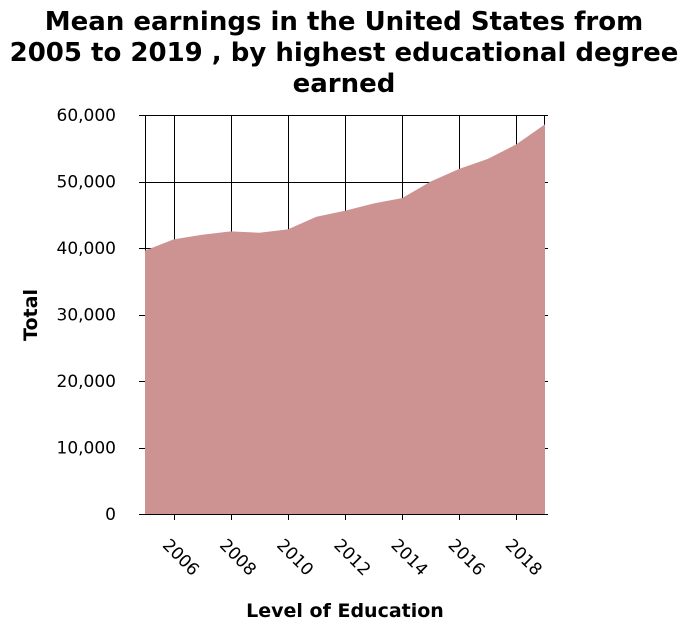 Image resolution: width=688 pixels, height=634 pixels. Describe the element at coordinates (344, 84) in the screenshot. I see `chart-title-line-3: earned` at that location.